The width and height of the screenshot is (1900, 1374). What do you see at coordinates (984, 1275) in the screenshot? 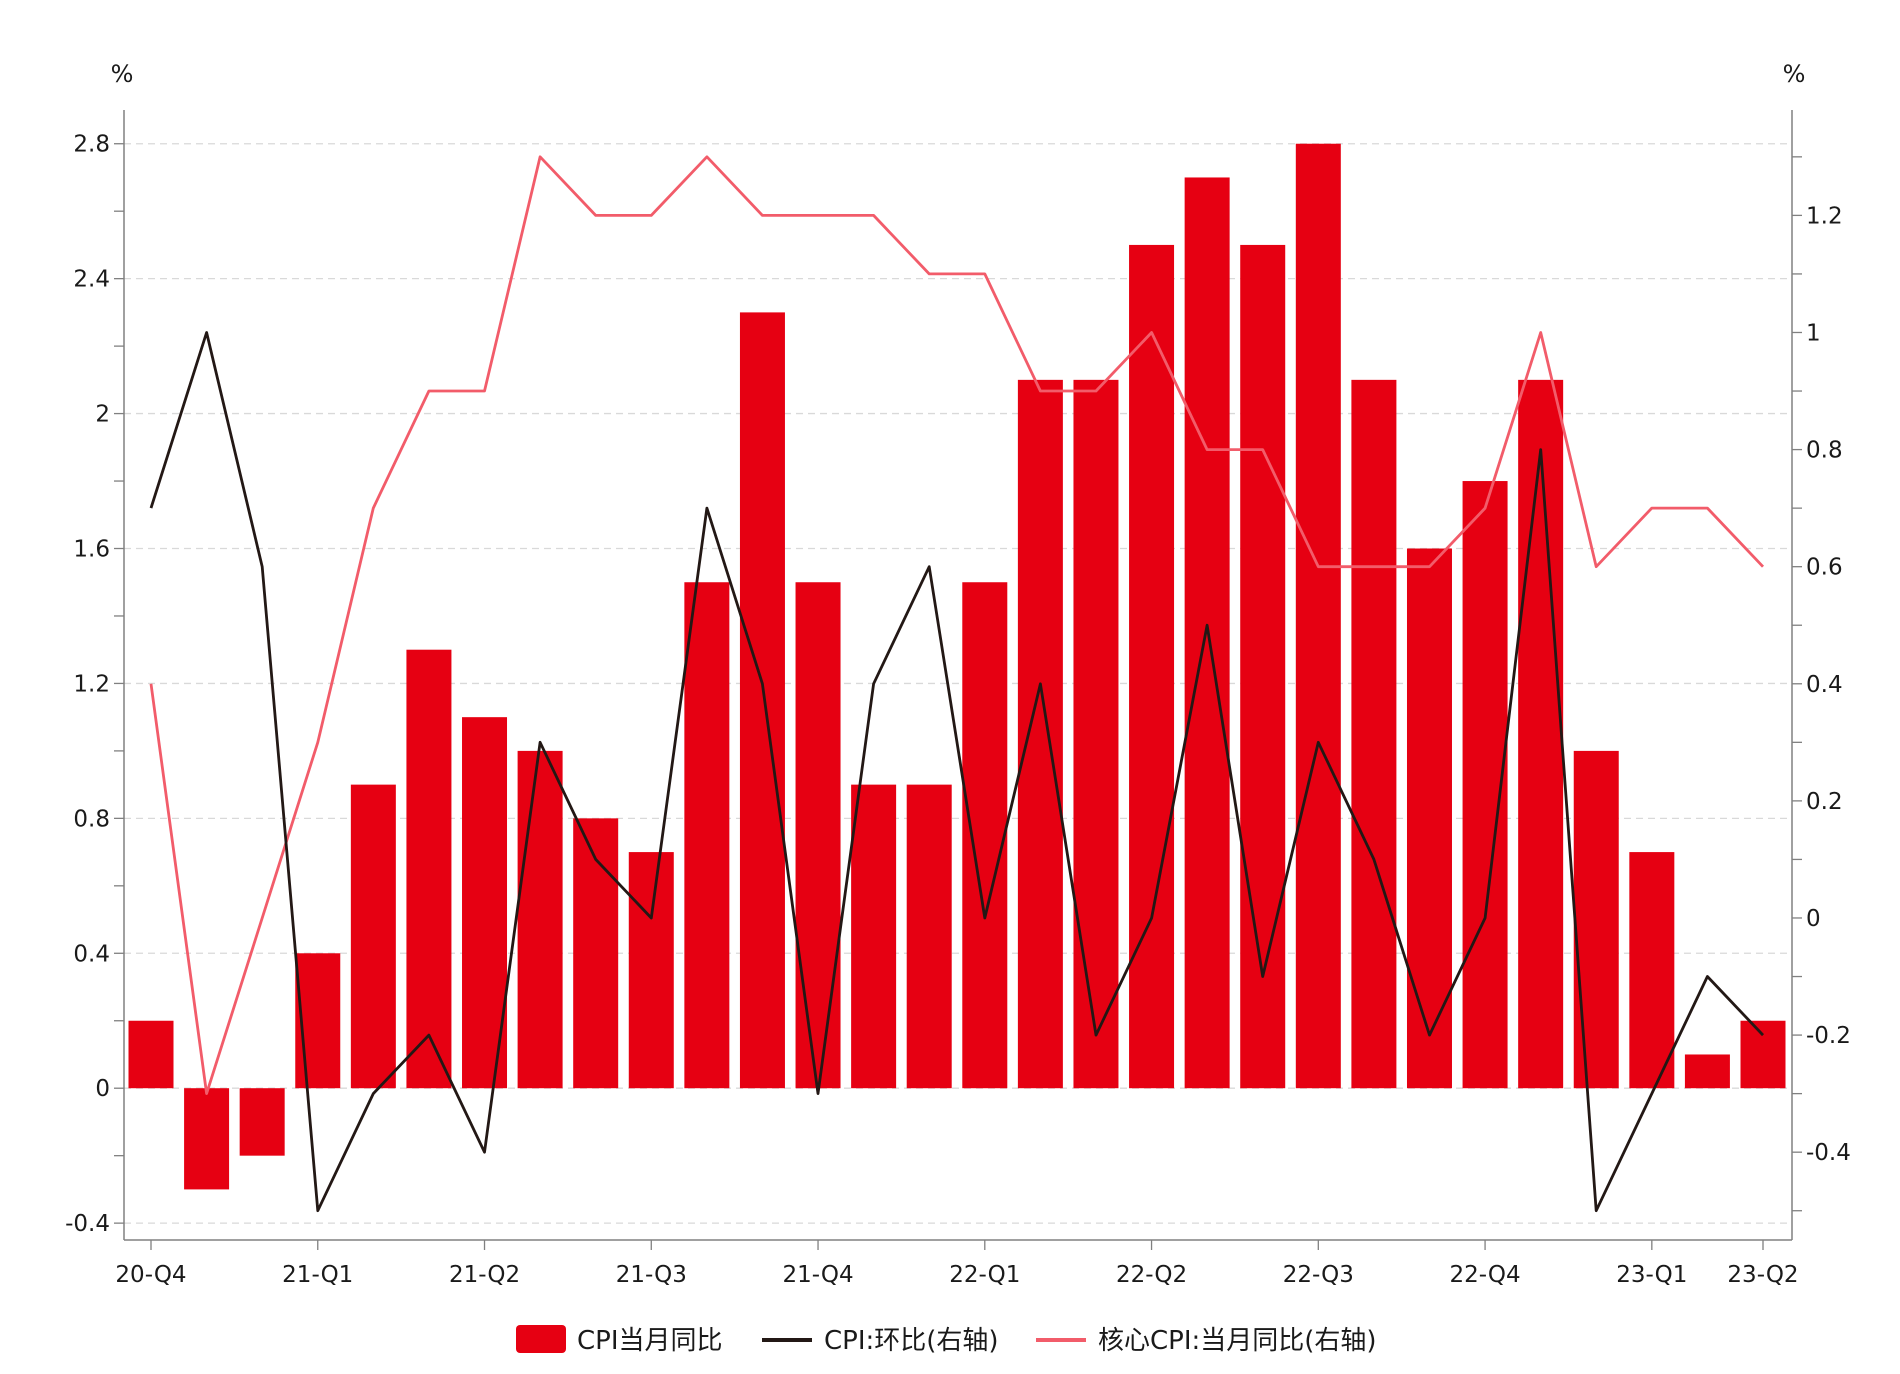
I see `x-tick-label: 22-Q1` at bounding box center [984, 1275].